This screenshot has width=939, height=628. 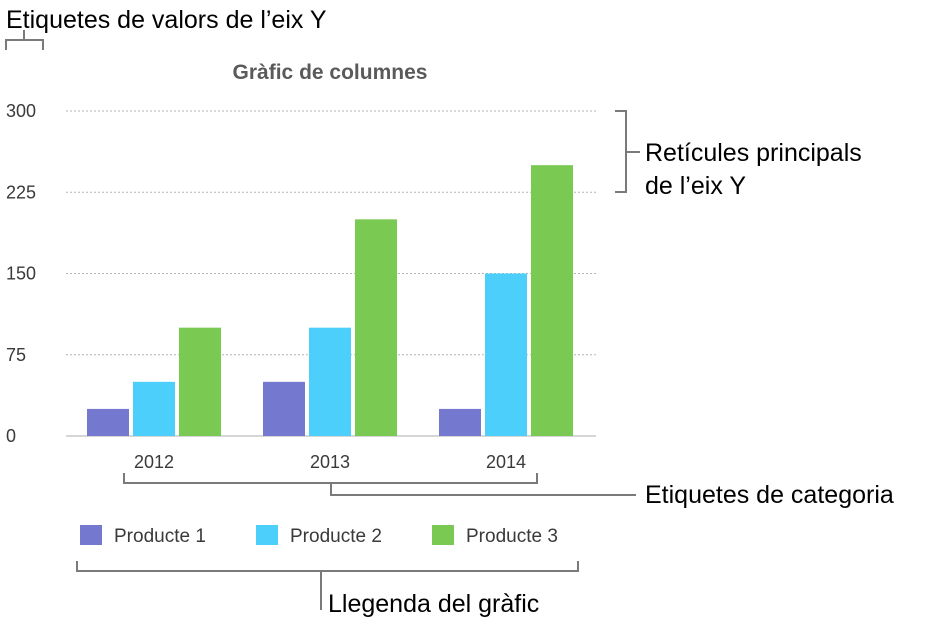 I want to click on category-label-2013: 2013, so click(x=330, y=462).